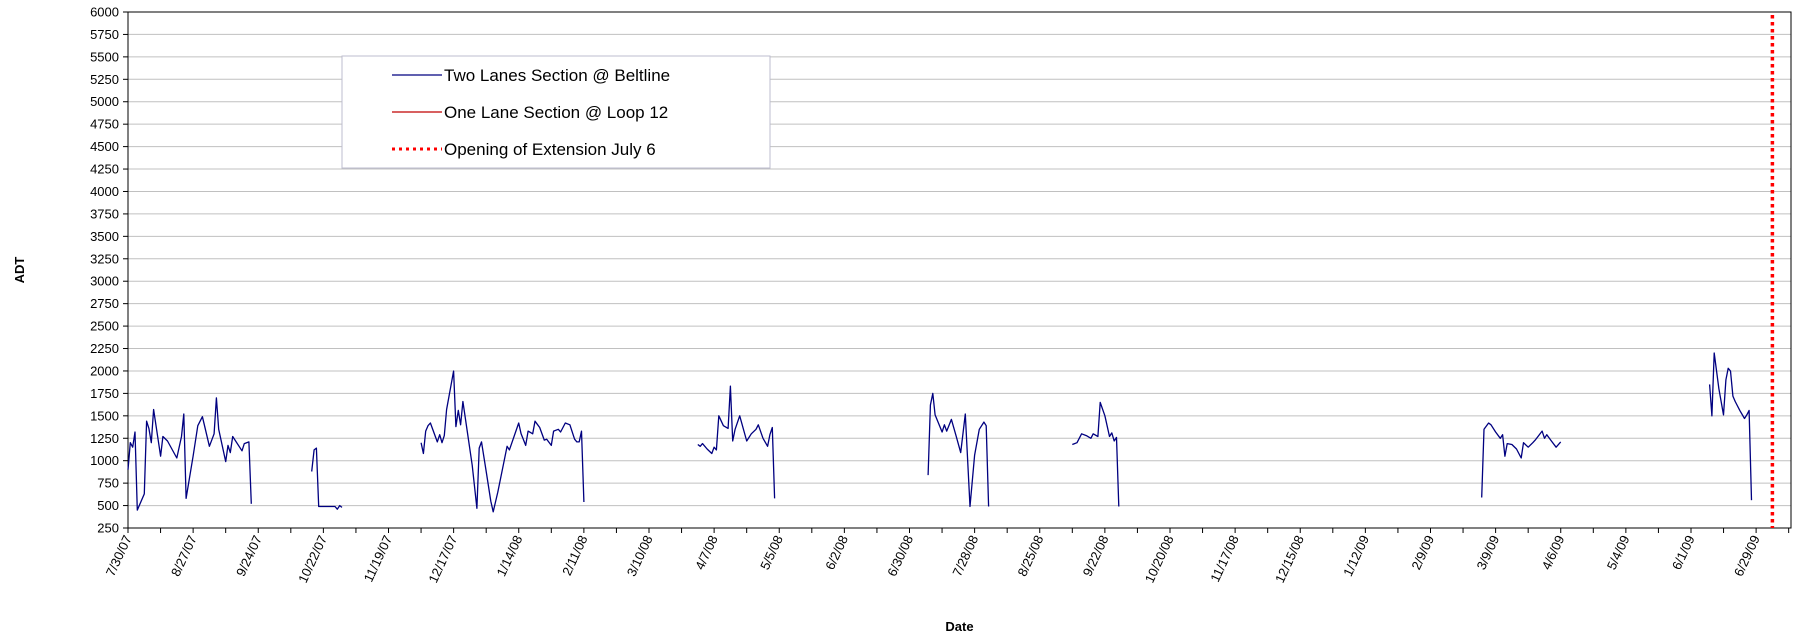  Describe the element at coordinates (104, 438) in the screenshot. I see `y-tick-label: 1250` at that location.